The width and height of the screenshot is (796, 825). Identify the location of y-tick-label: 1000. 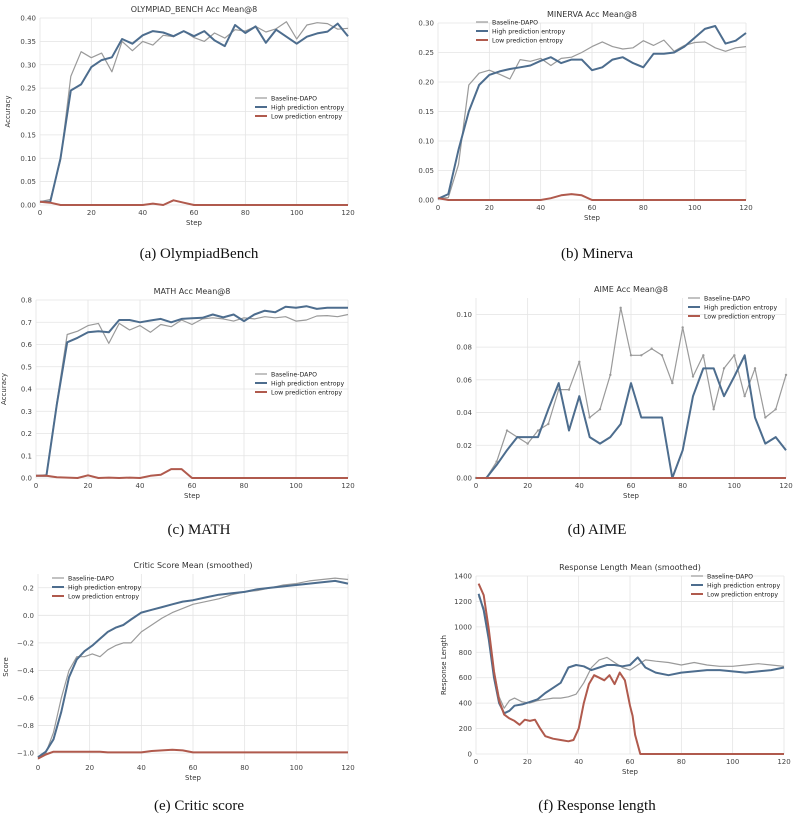
(463, 627).